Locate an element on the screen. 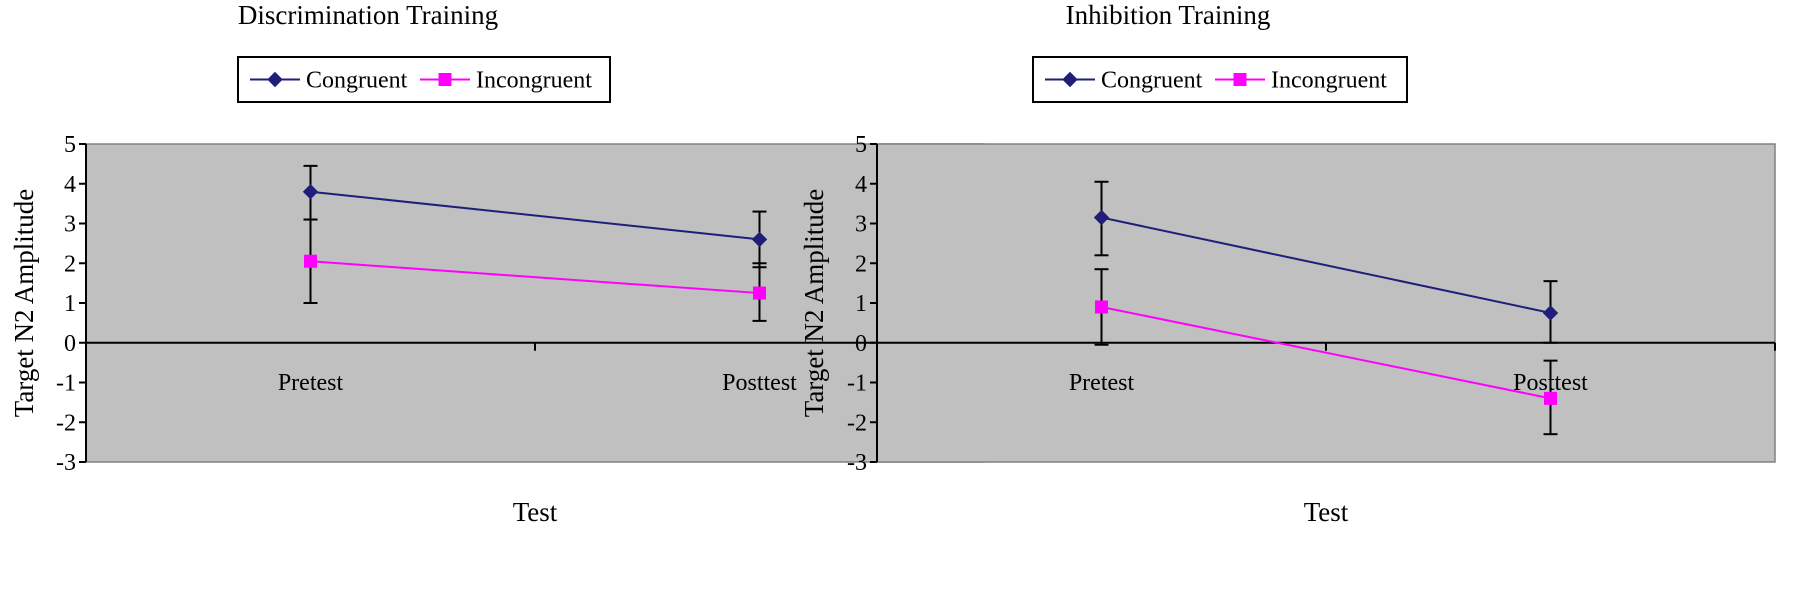 The height and width of the screenshot is (598, 1800). series-congruent is located at coordinates (1326, 262).